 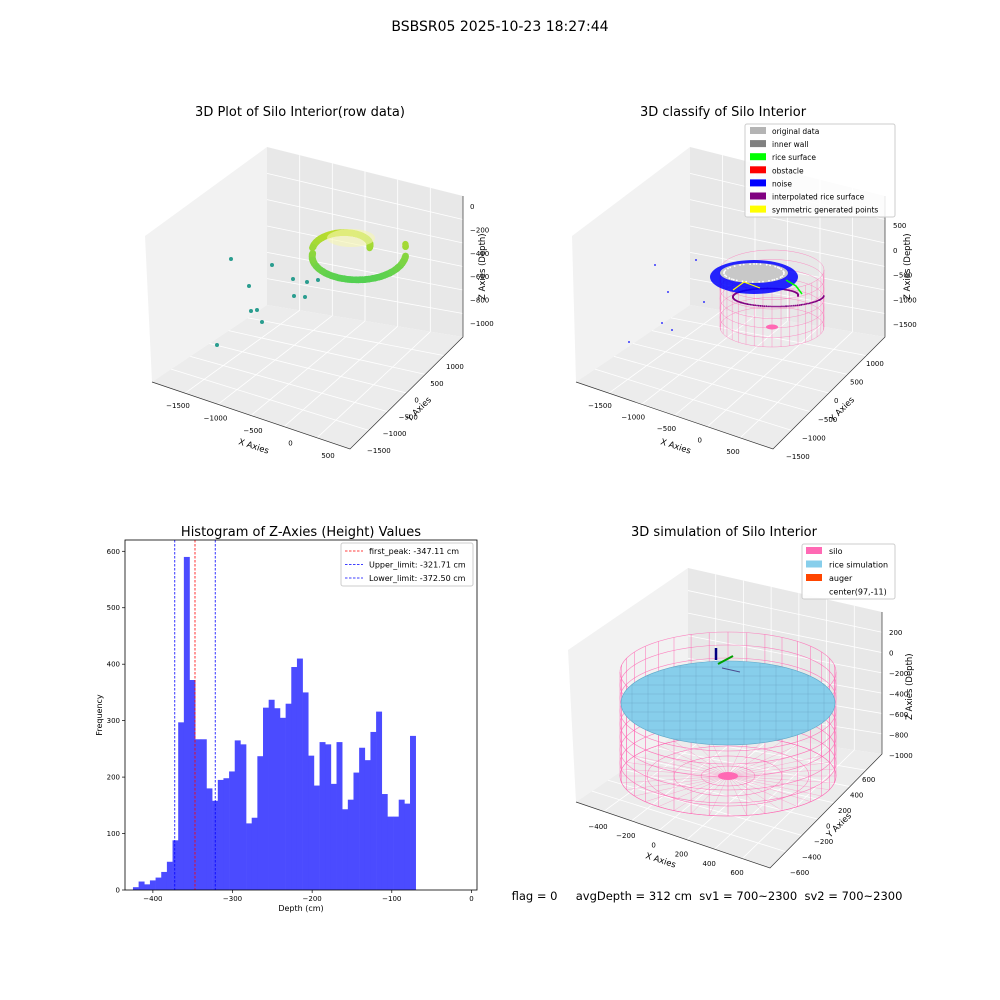 I want to click on panel4-ytick: −400, so click(x=811, y=858).